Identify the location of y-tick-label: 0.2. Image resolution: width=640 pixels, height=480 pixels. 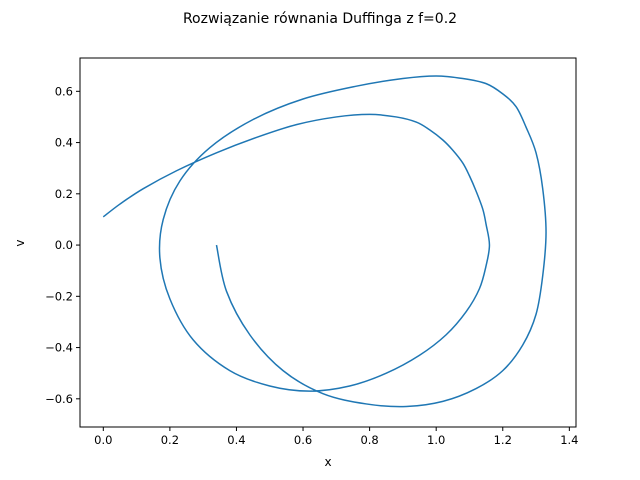
(64, 194).